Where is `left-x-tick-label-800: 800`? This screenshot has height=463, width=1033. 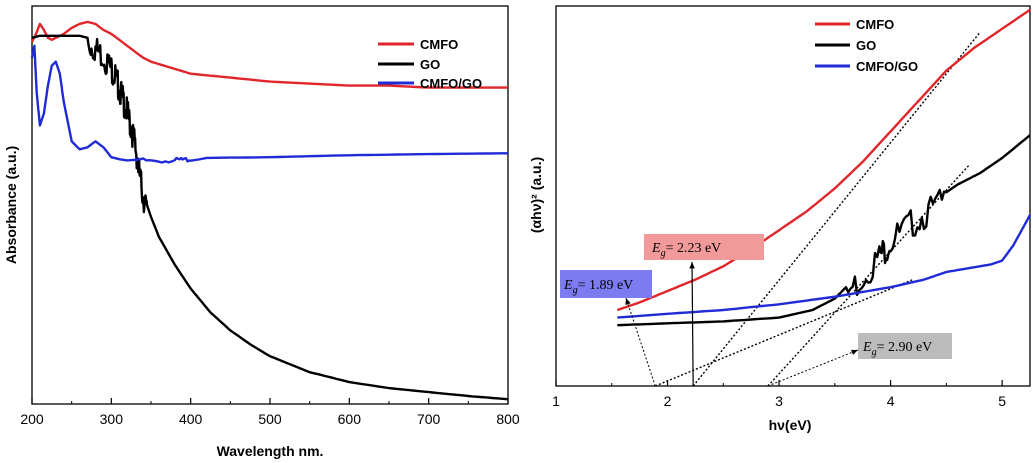 left-x-tick-label-800: 800 is located at coordinates (508, 419).